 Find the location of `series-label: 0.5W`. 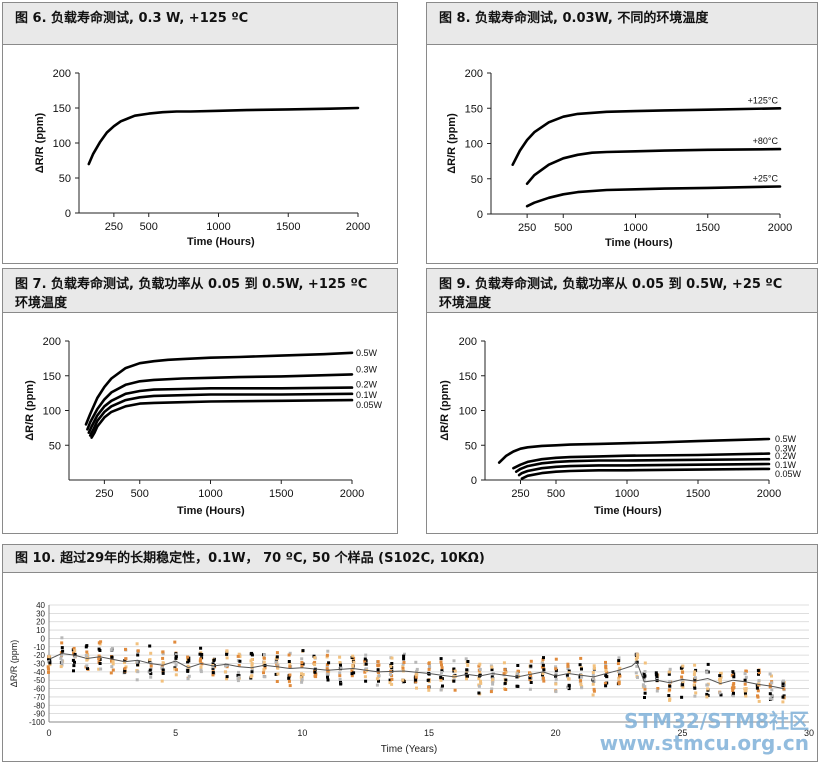

series-label: 0.5W is located at coordinates (367, 353).